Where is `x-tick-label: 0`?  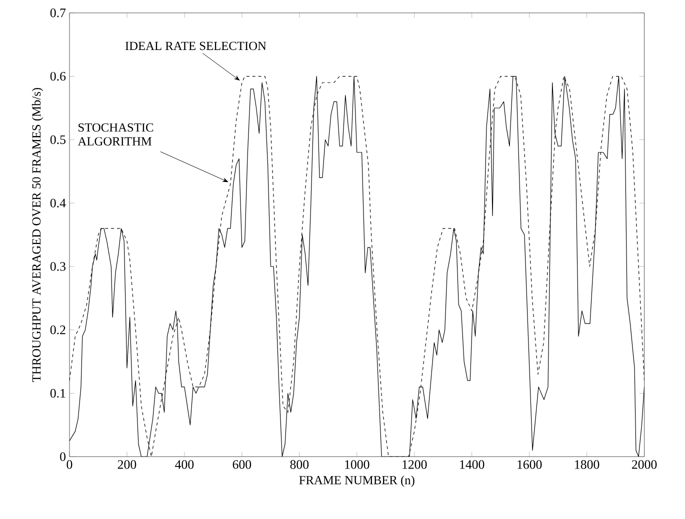
x-tick-label: 0 is located at coordinates (69, 464).